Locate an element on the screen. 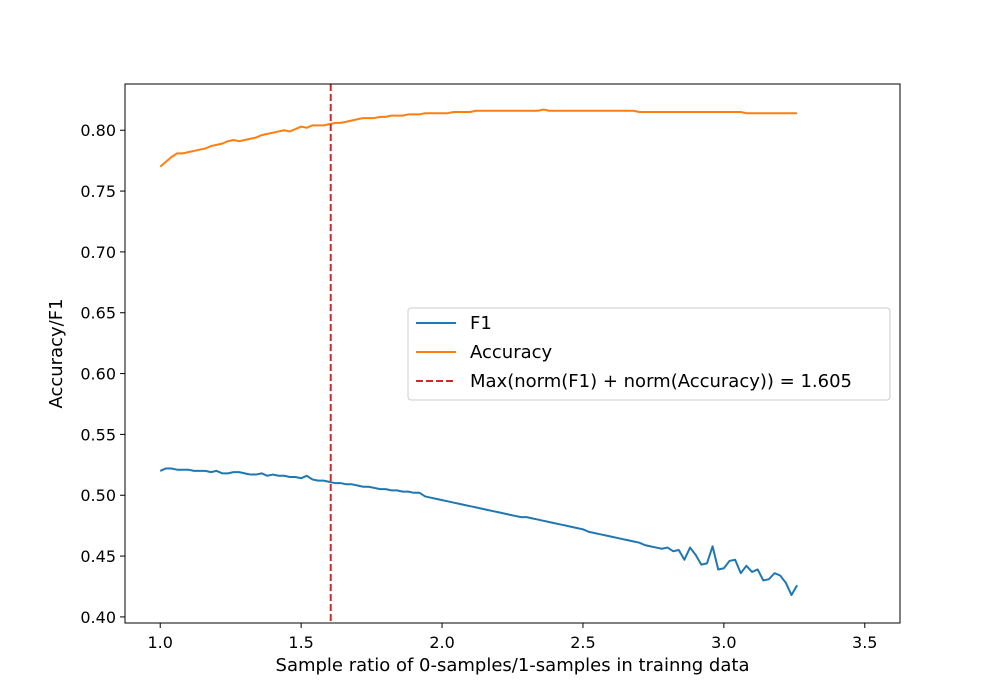 The image size is (1000, 700). x-axis: 1.0 1.5 2.0 2.5 3.0 3.5 is located at coordinates (512, 637).